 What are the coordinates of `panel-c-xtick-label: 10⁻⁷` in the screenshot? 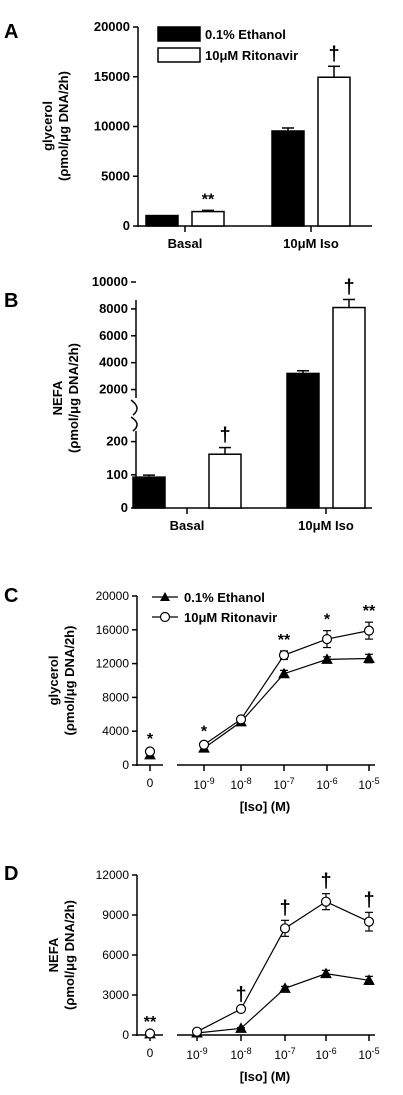 It's located at (283, 784).